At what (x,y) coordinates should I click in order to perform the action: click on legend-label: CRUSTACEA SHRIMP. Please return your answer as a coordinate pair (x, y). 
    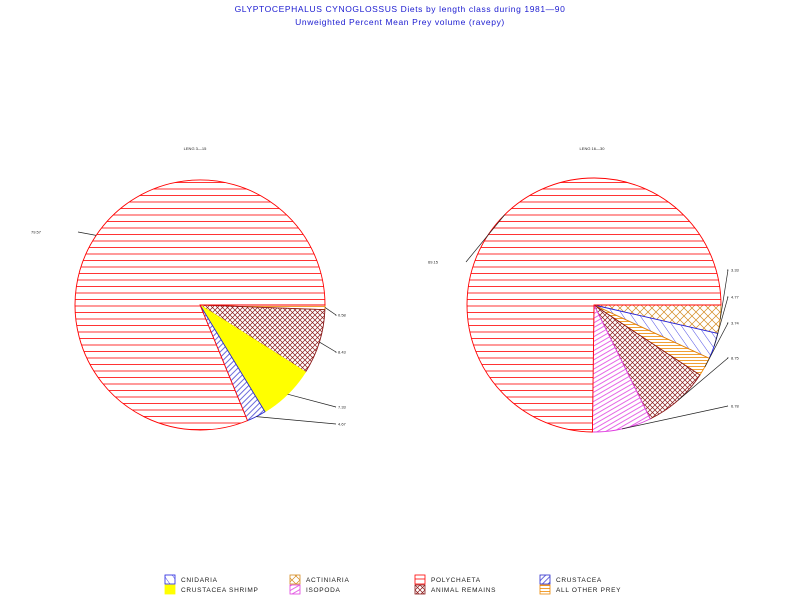
    Looking at the image, I should click on (220, 590).